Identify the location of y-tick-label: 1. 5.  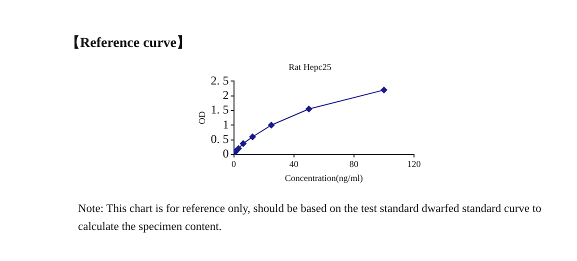
(219, 109).